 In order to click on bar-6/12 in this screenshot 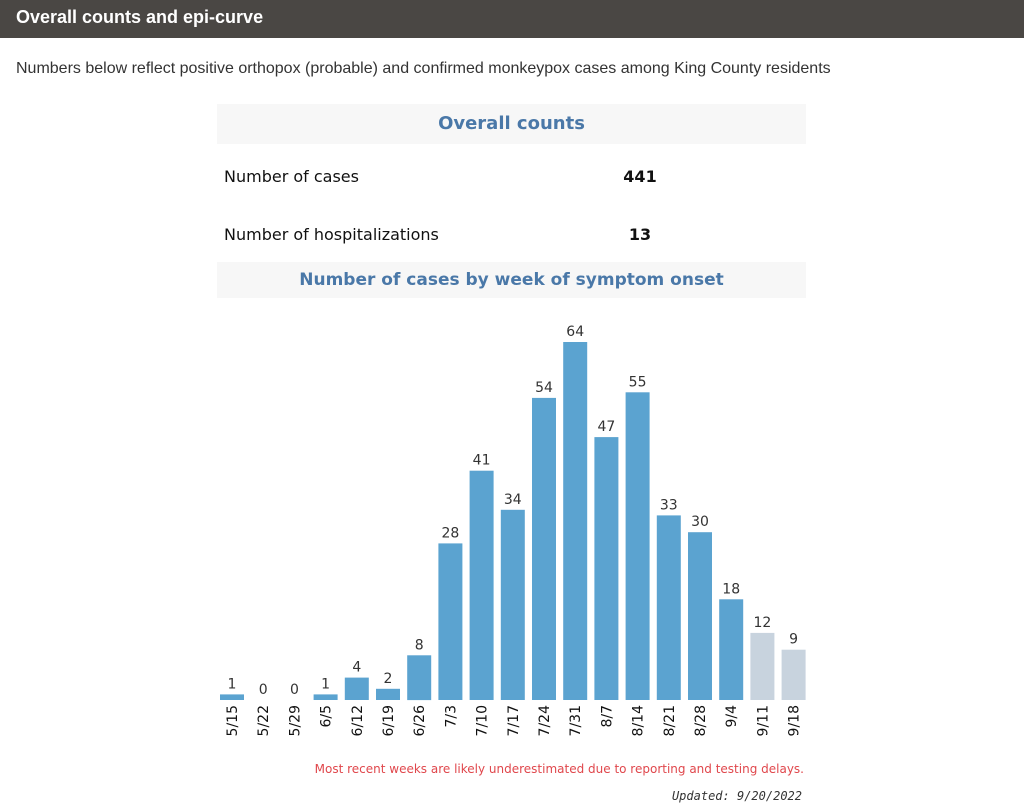, I will do `click(356, 688)`.